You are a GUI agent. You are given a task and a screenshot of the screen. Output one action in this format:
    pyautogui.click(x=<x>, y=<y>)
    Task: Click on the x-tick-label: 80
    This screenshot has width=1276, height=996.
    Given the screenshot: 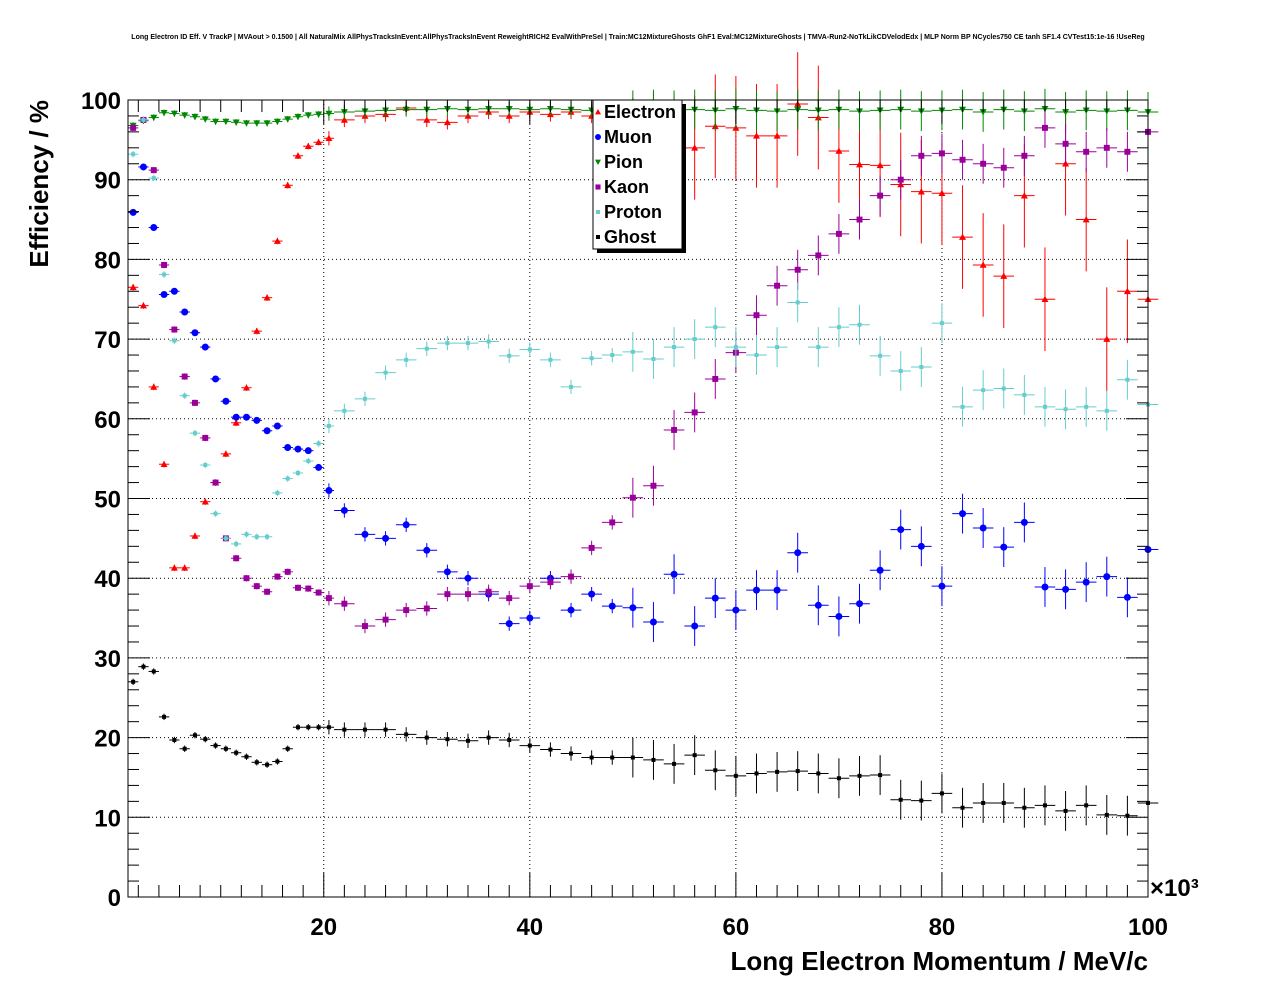 What is the action you would take?
    pyautogui.click(x=942, y=927)
    